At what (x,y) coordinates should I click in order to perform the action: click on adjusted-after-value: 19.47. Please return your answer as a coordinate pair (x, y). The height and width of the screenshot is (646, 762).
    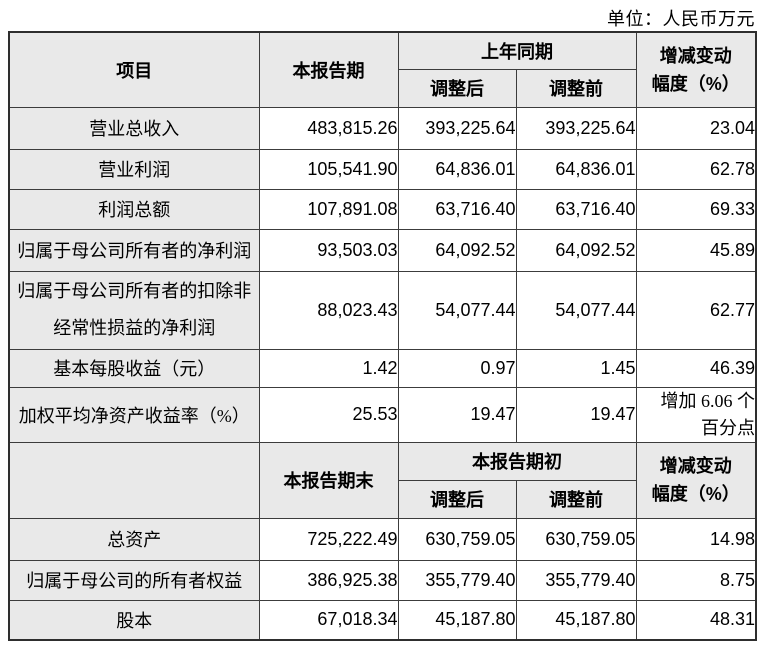
    Looking at the image, I should click on (457, 414).